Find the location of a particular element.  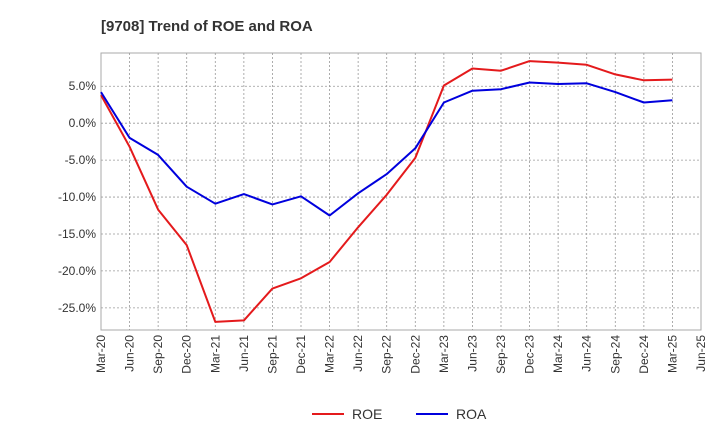

x-tick-label: Dec-23 is located at coordinates (530, 354).